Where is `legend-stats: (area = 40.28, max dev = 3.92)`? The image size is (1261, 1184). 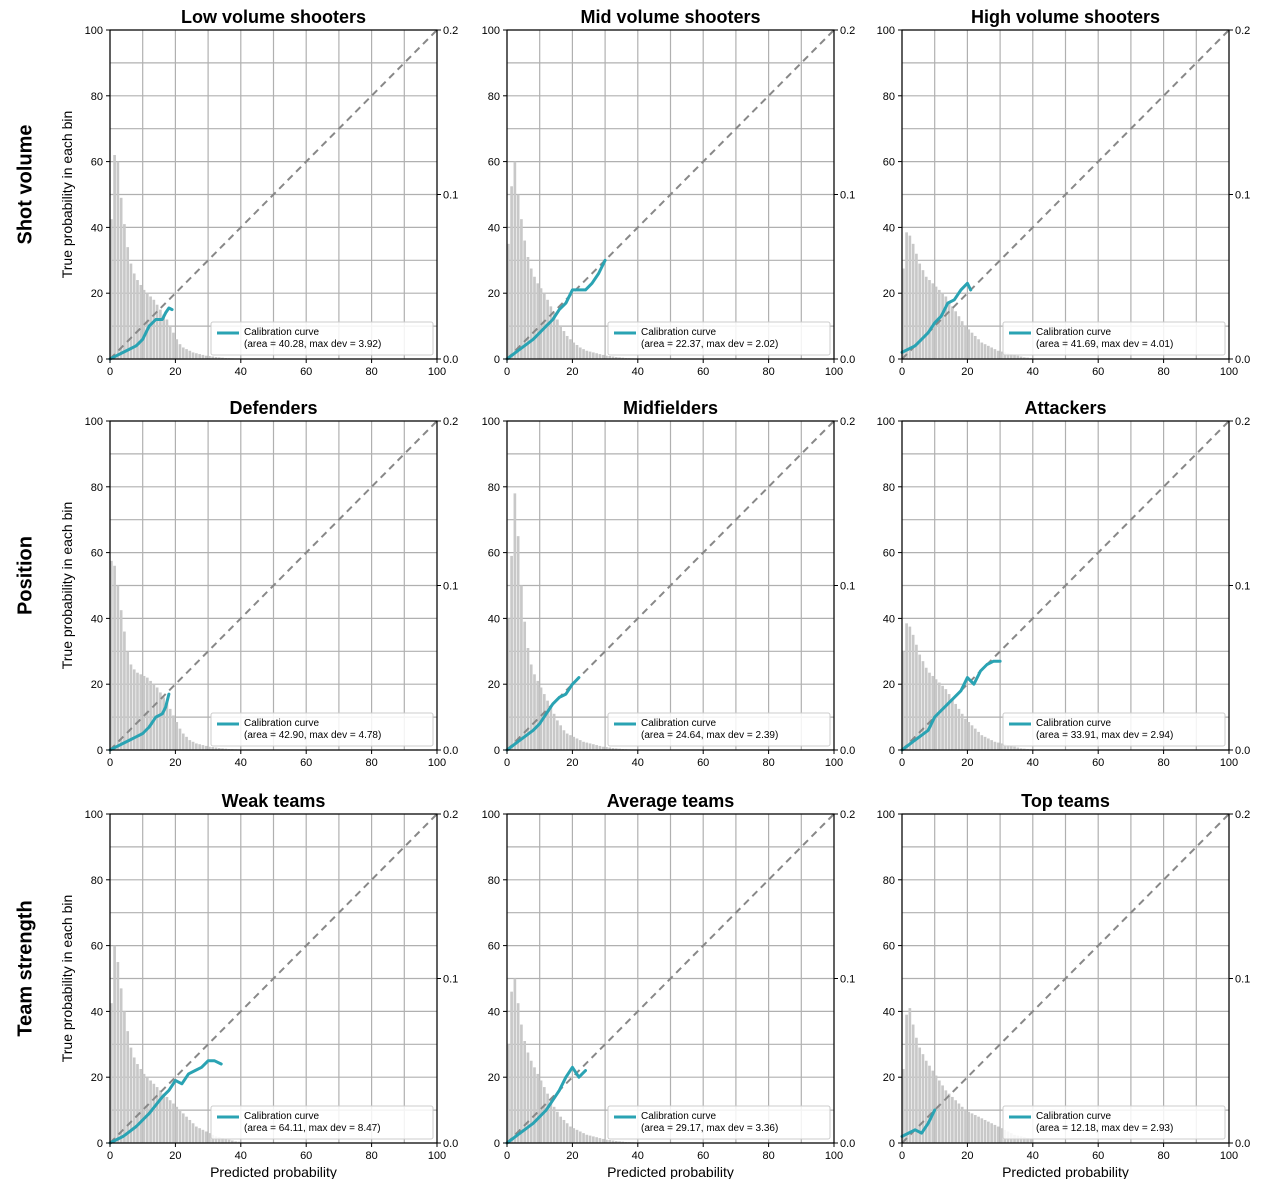 legend-stats: (area = 40.28, max dev = 3.92) is located at coordinates (312, 344).